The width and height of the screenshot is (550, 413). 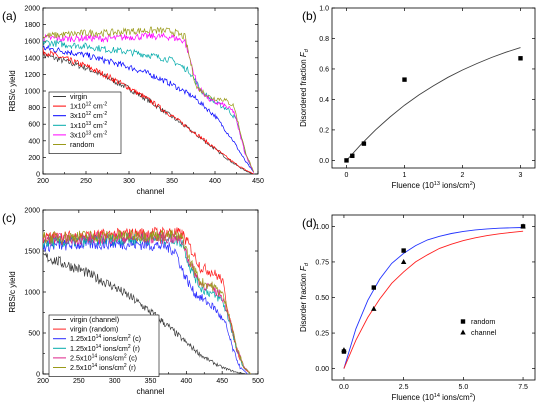 What do you see at coordinates (309, 16) in the screenshot?
I see `panel-label: (b)` at bounding box center [309, 16].